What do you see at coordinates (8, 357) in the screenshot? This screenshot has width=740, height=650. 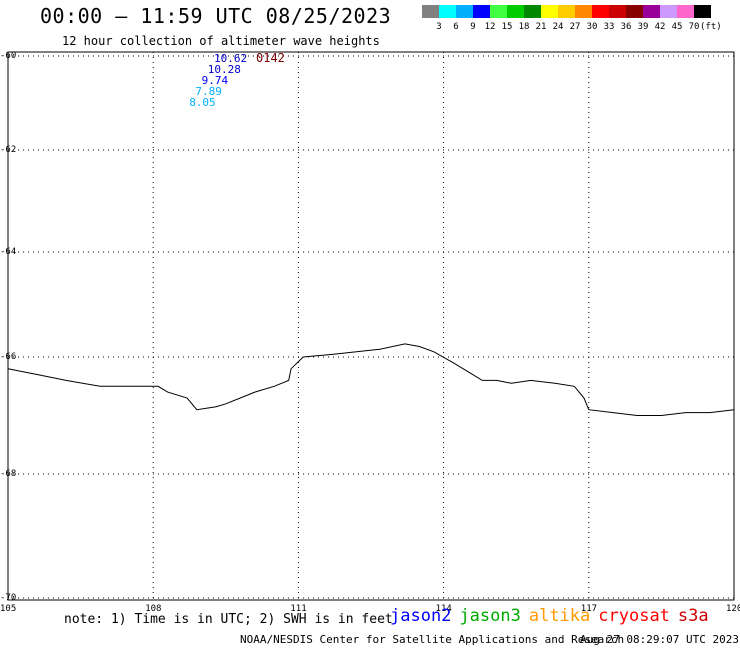 I see `latitude-label: -66` at bounding box center [8, 357].